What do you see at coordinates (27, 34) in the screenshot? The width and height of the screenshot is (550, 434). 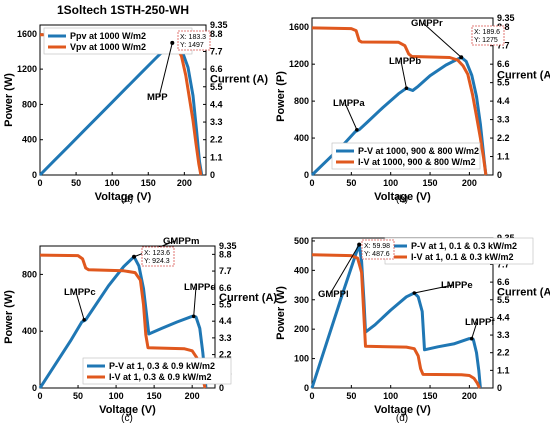 I see `y-tick-label: 1600` at bounding box center [27, 34].